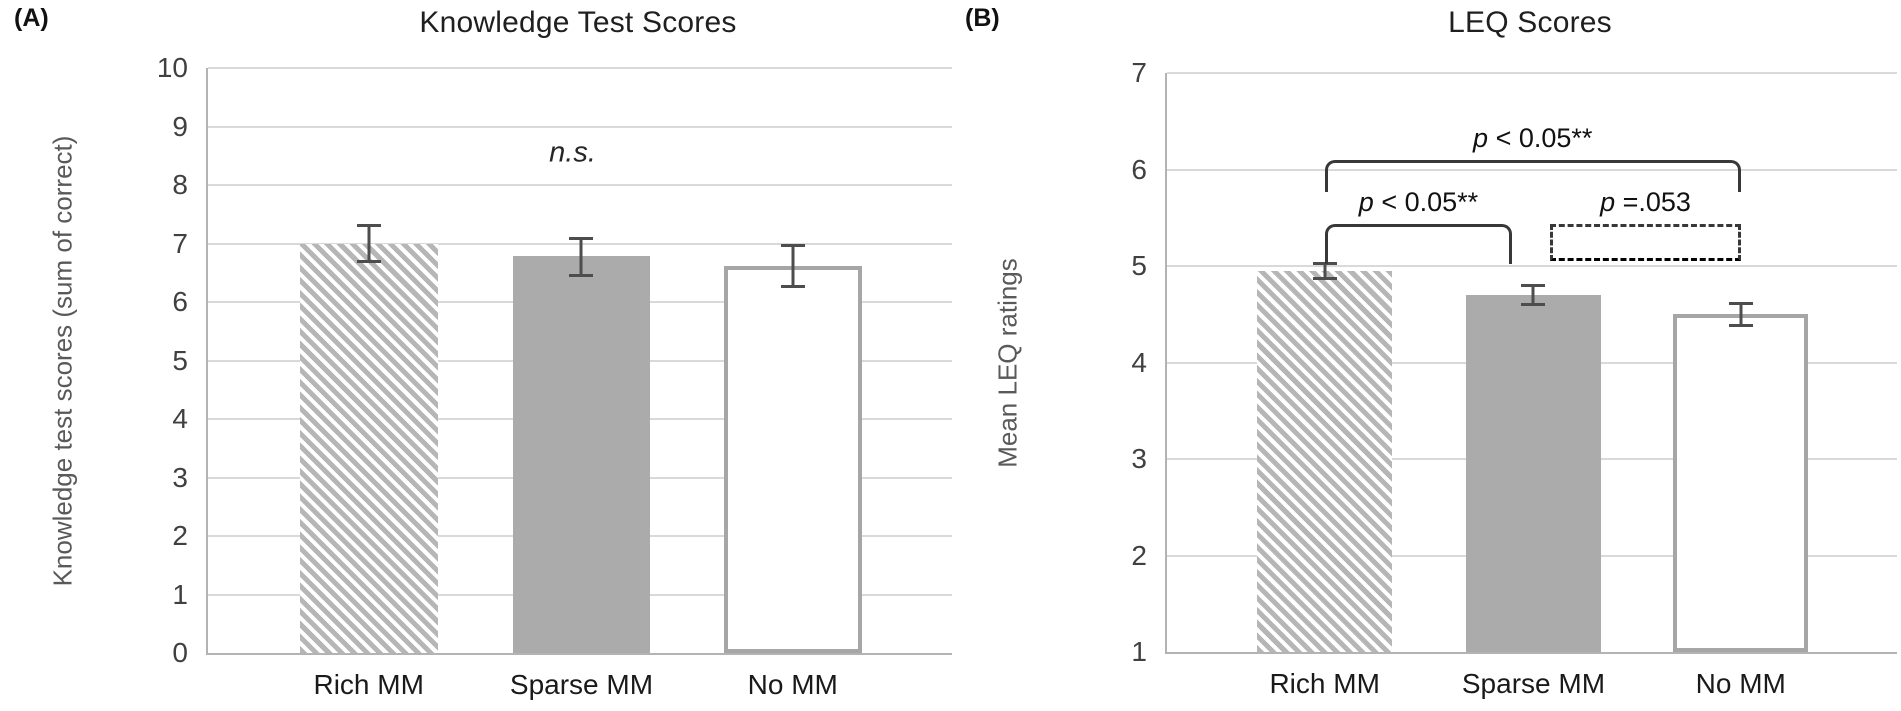 The width and height of the screenshot is (1901, 711). Describe the element at coordinates (1530, 22) in the screenshot. I see `chart-title-b: LEQ Scores` at that location.